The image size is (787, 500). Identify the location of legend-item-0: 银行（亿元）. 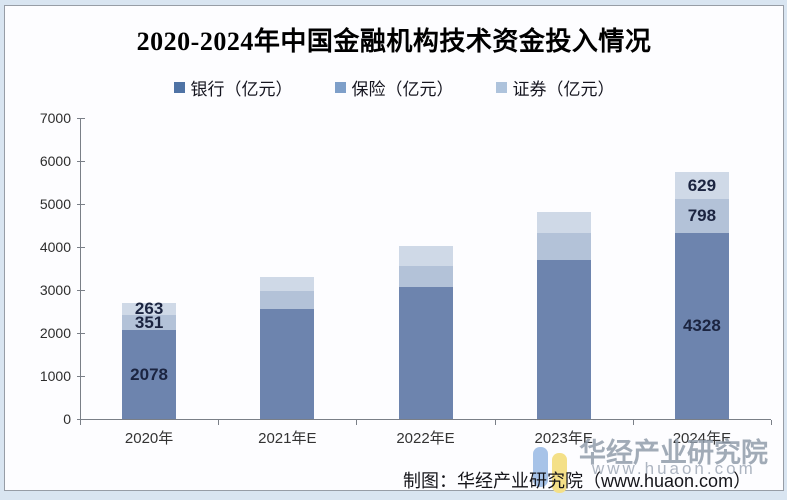
(233, 87).